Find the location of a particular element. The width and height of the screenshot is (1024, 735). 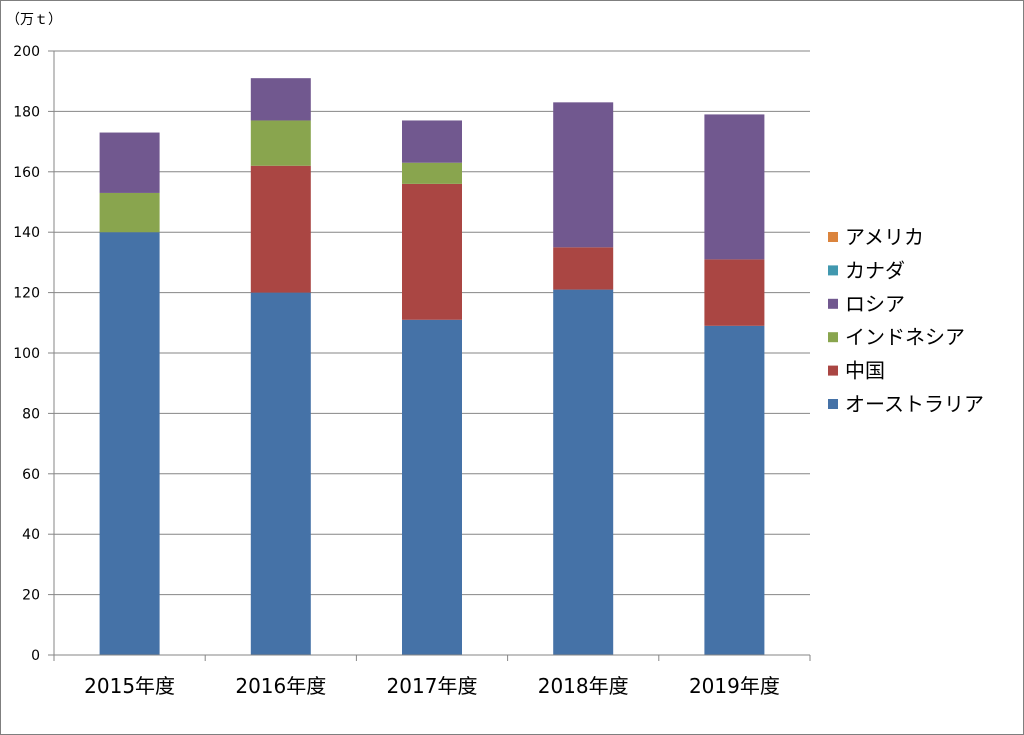

y-tick-label: 0 is located at coordinates (35, 656).